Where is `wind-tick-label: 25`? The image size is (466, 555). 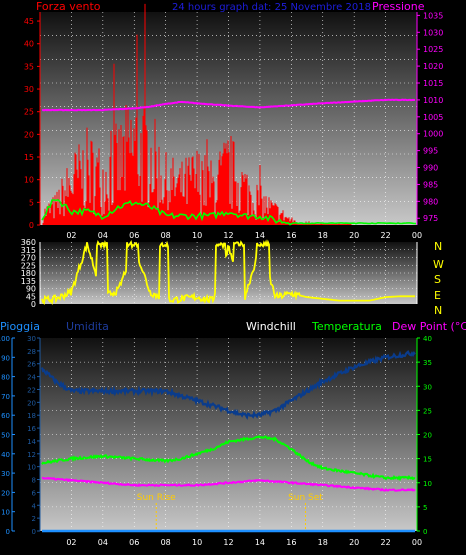
wind-tick-label: 25 is located at coordinates (29, 112).